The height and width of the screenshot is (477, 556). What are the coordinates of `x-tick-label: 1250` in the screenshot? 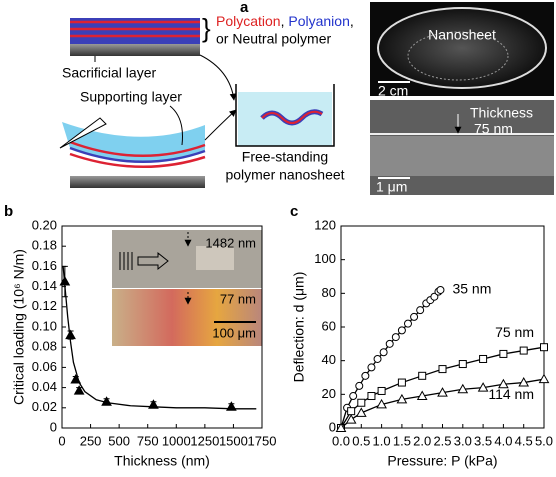 It's located at (204, 440).